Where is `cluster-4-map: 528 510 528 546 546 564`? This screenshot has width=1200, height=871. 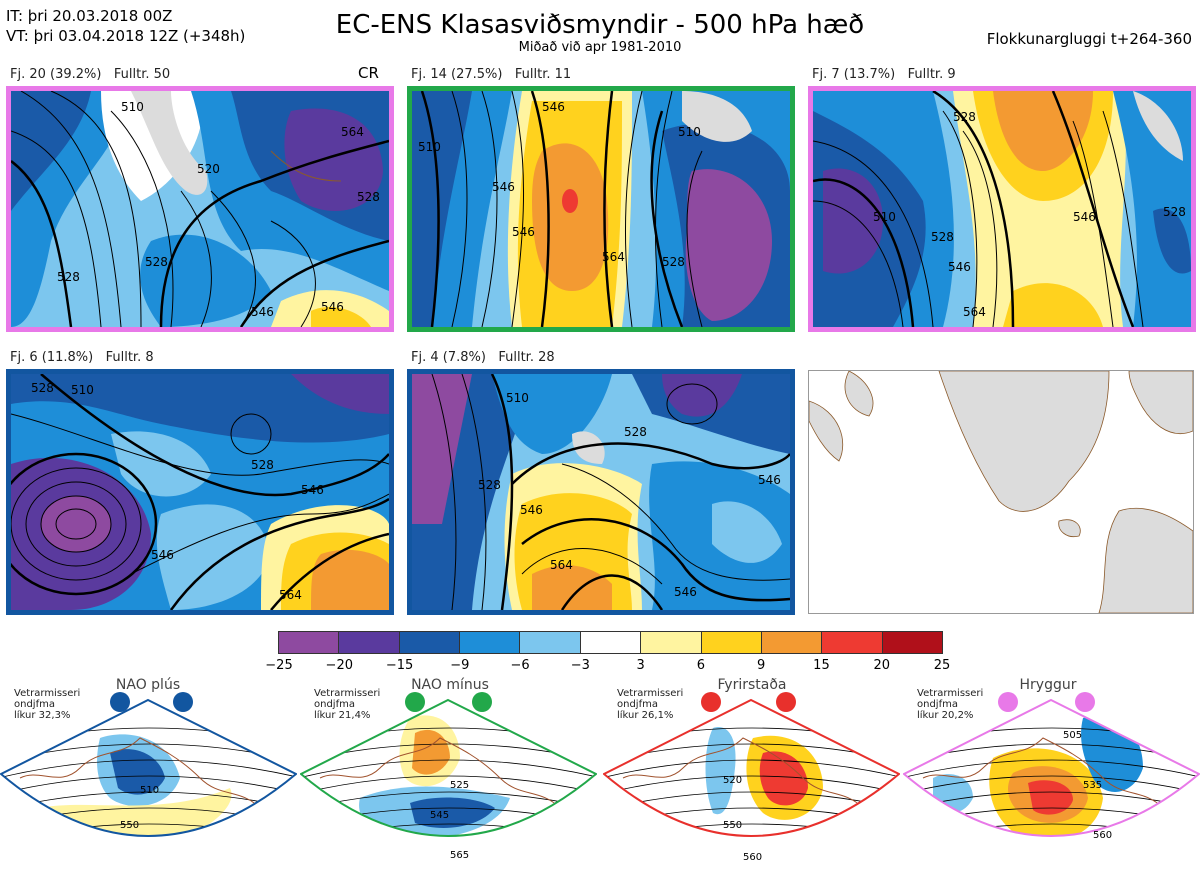
cluster-4-map: 528 510 528 546 546 564 is located at coordinates (200, 492).